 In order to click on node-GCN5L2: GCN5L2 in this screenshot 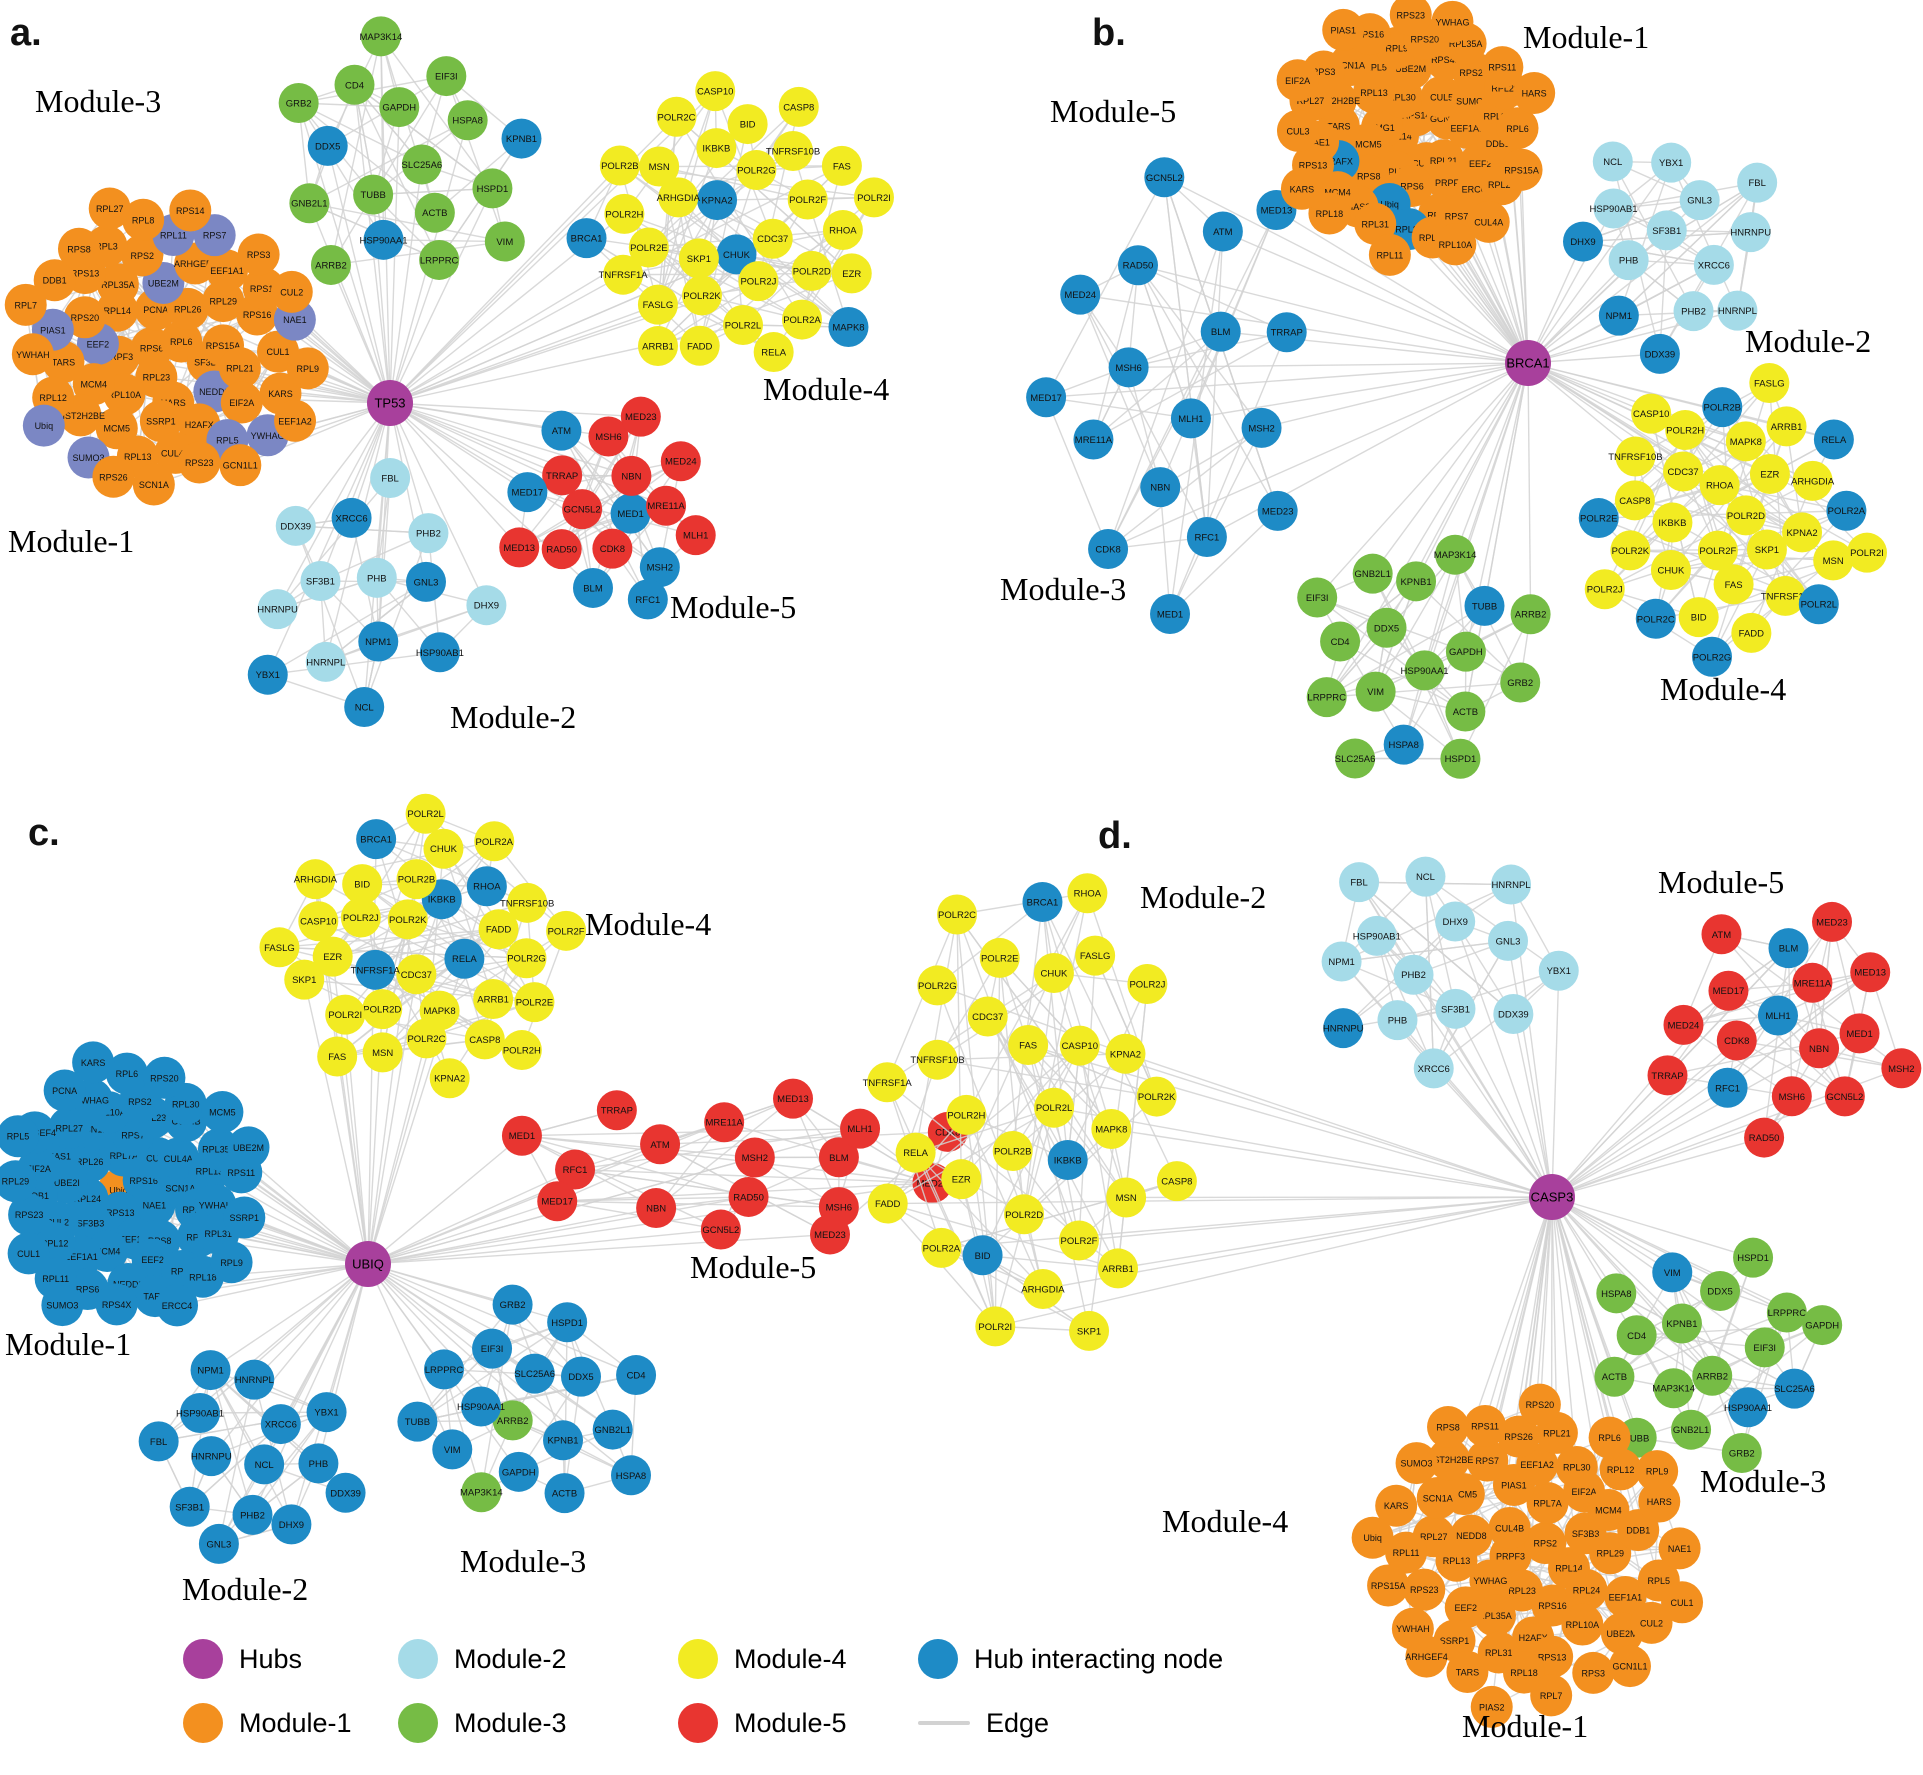, I will do `click(1844, 1096)`.